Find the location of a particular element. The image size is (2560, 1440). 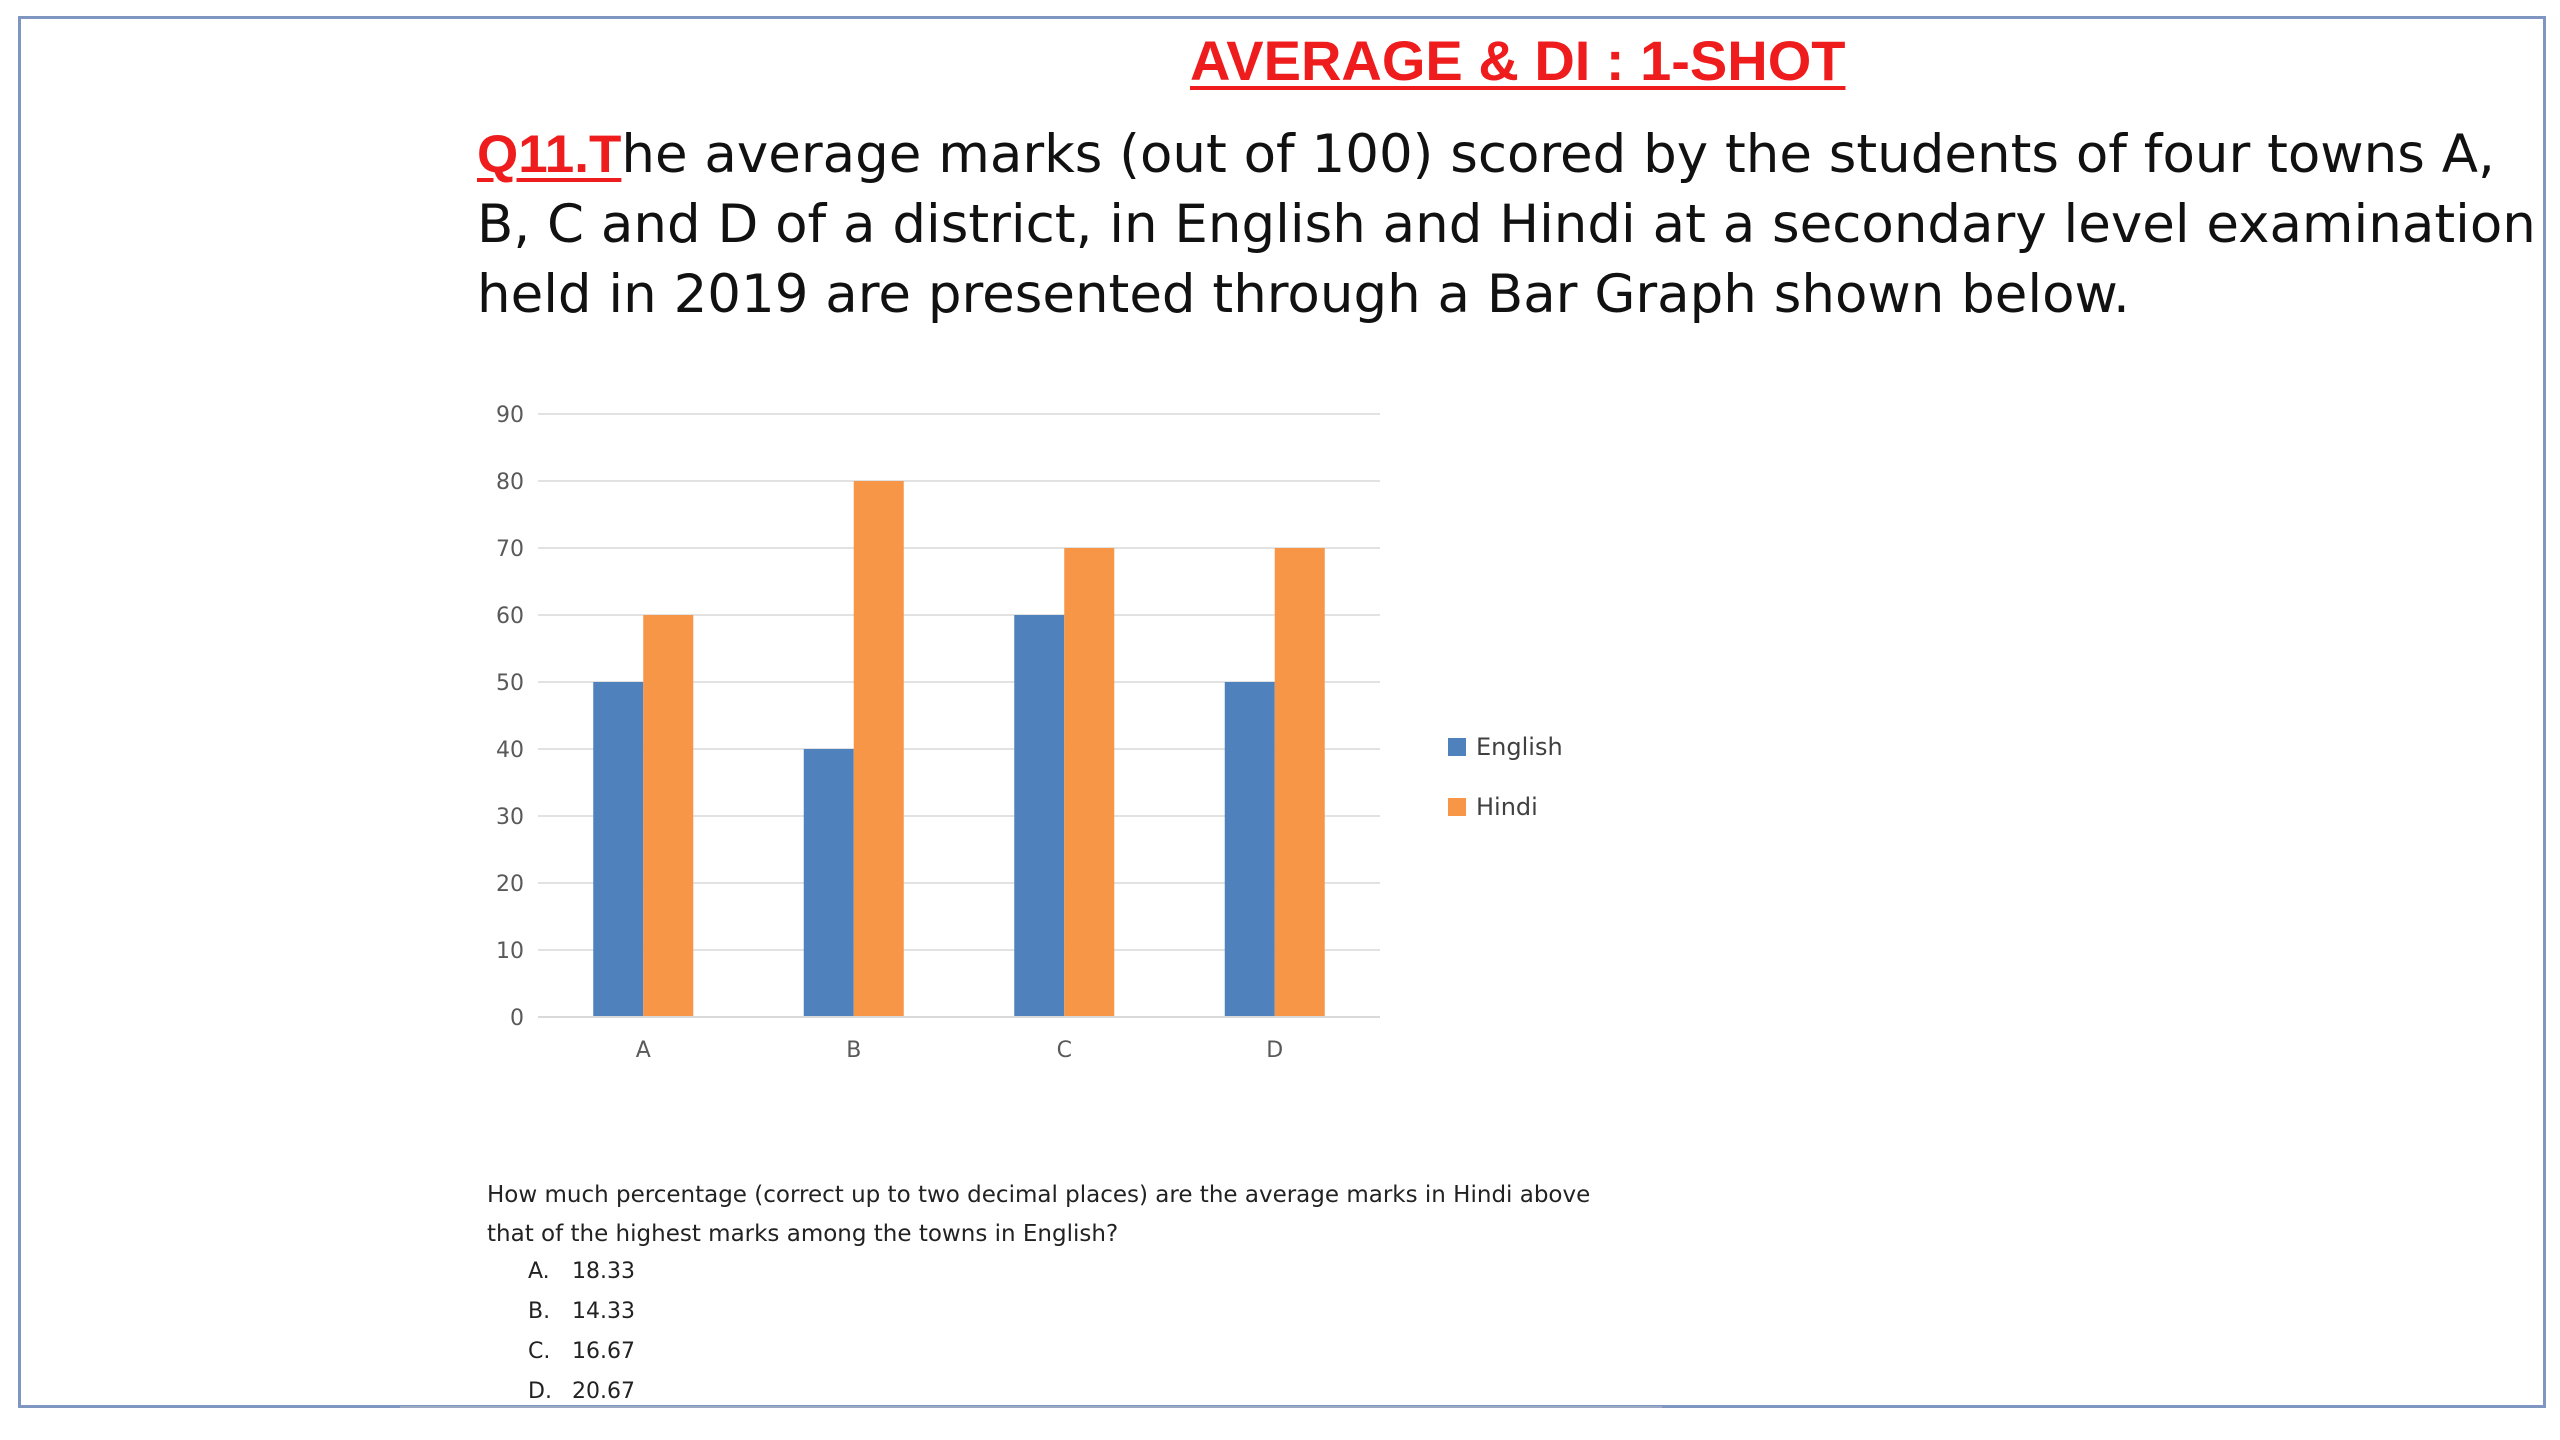

option-a: A. 18.33 is located at coordinates (581, 1272).